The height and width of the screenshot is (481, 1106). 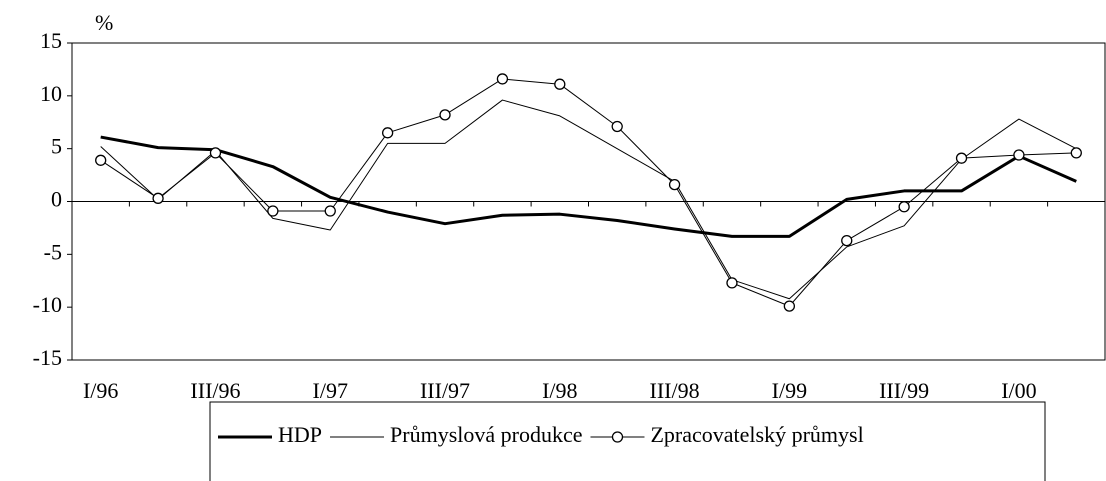 What do you see at coordinates (904, 390) in the screenshot?
I see `x-tick-label: III/99` at bounding box center [904, 390].